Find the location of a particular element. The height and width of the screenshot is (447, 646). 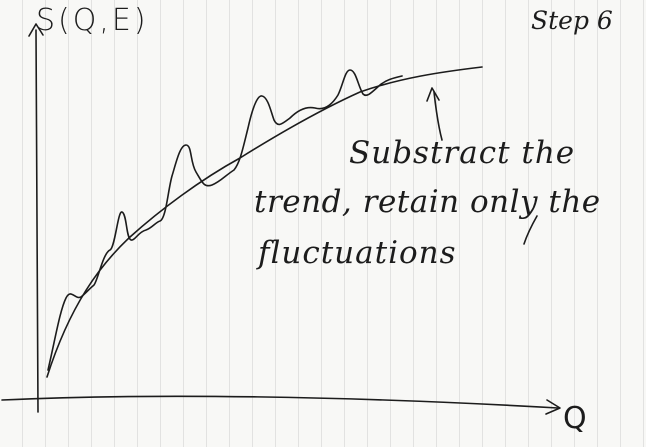

y-axis is located at coordinates (36, 218).